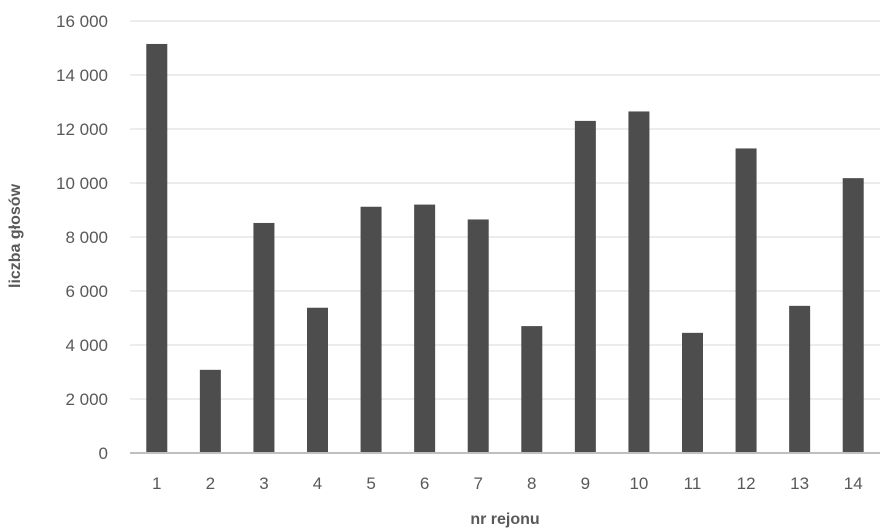  What do you see at coordinates (507, 483) in the screenshot?
I see `x-tick-labels: 1 2 3 4 5 6 7 8 9 10 11 12 13 14` at bounding box center [507, 483].